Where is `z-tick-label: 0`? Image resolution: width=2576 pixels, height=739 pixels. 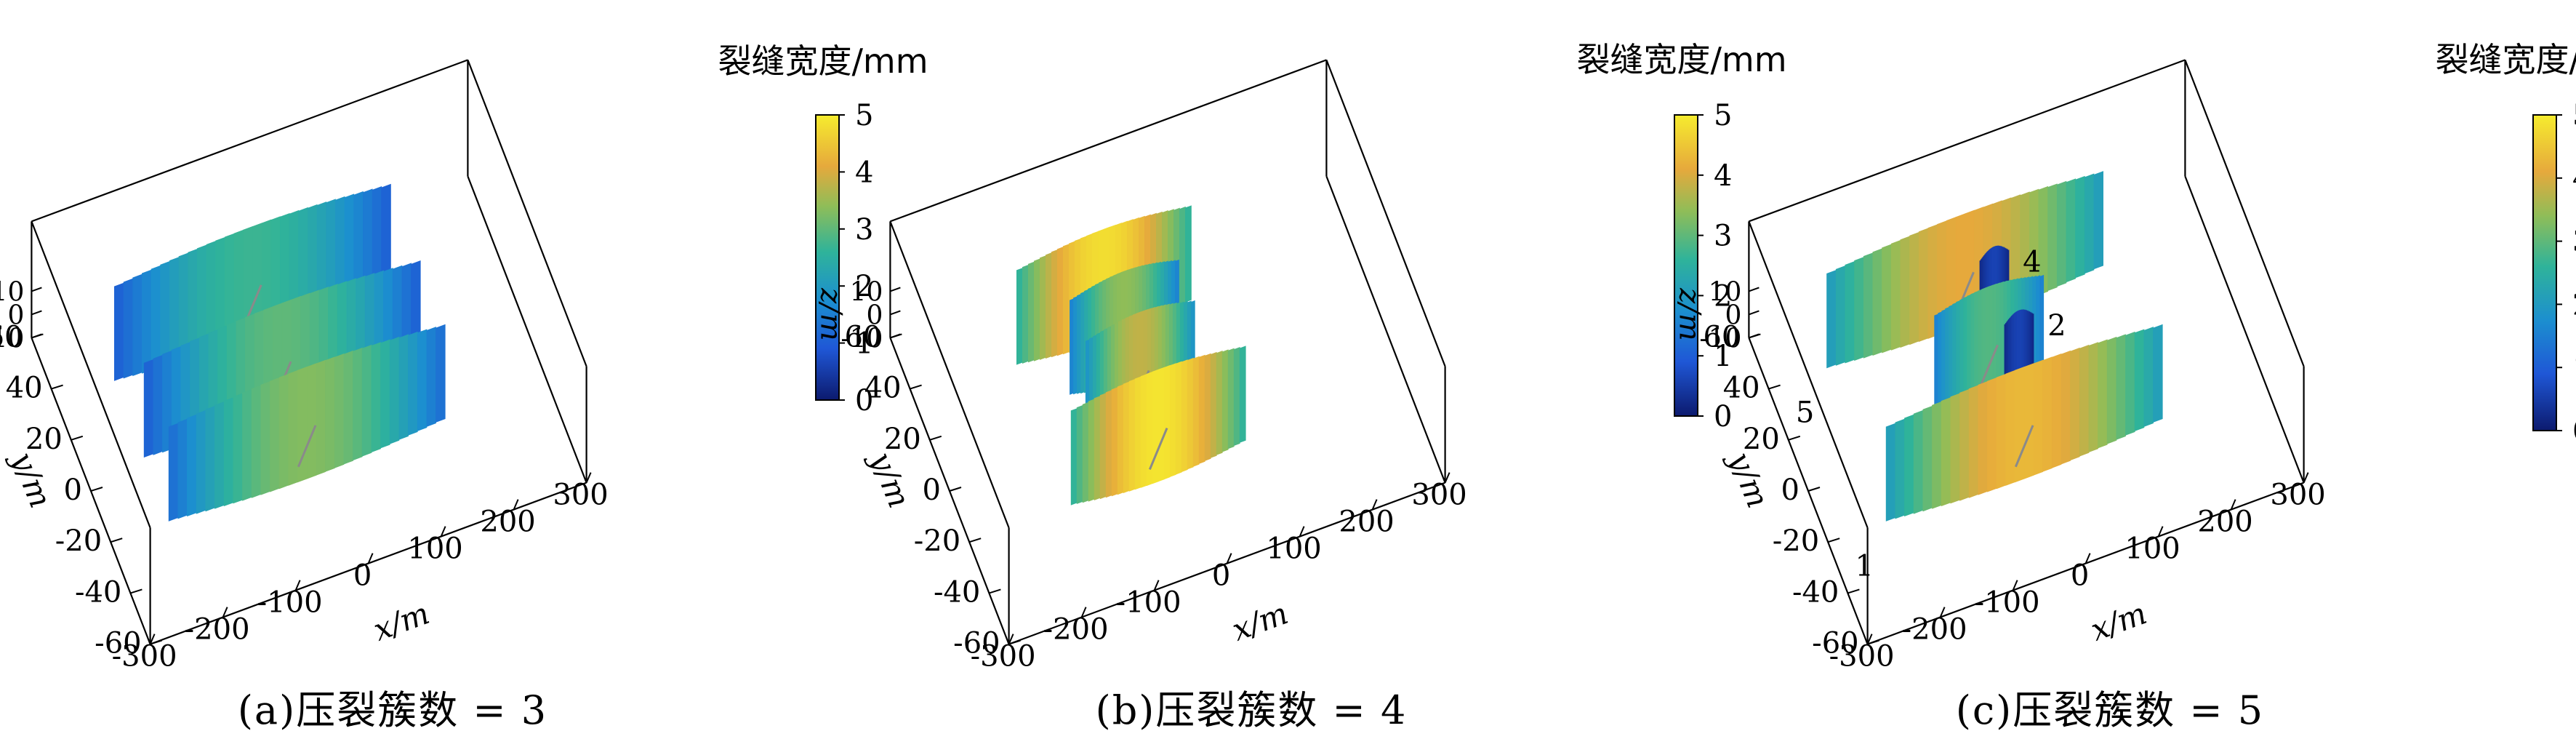
z-tick-label: 0 is located at coordinates (874, 315).